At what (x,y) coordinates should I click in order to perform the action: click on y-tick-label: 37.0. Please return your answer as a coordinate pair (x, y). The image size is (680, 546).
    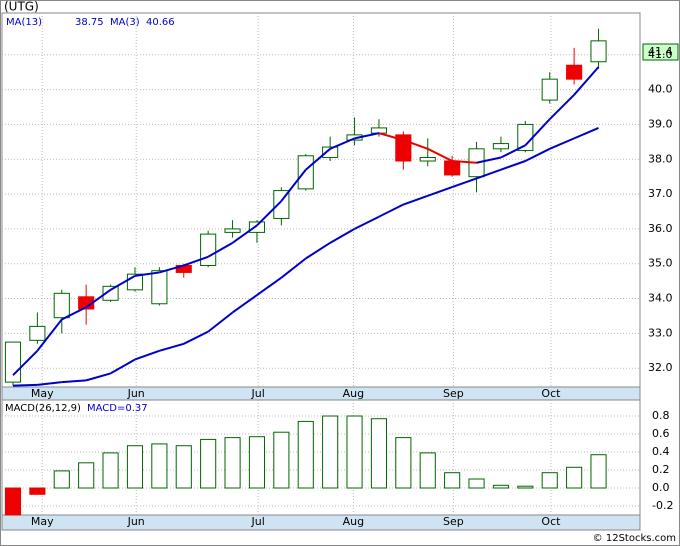
    Looking at the image, I should click on (660, 193).